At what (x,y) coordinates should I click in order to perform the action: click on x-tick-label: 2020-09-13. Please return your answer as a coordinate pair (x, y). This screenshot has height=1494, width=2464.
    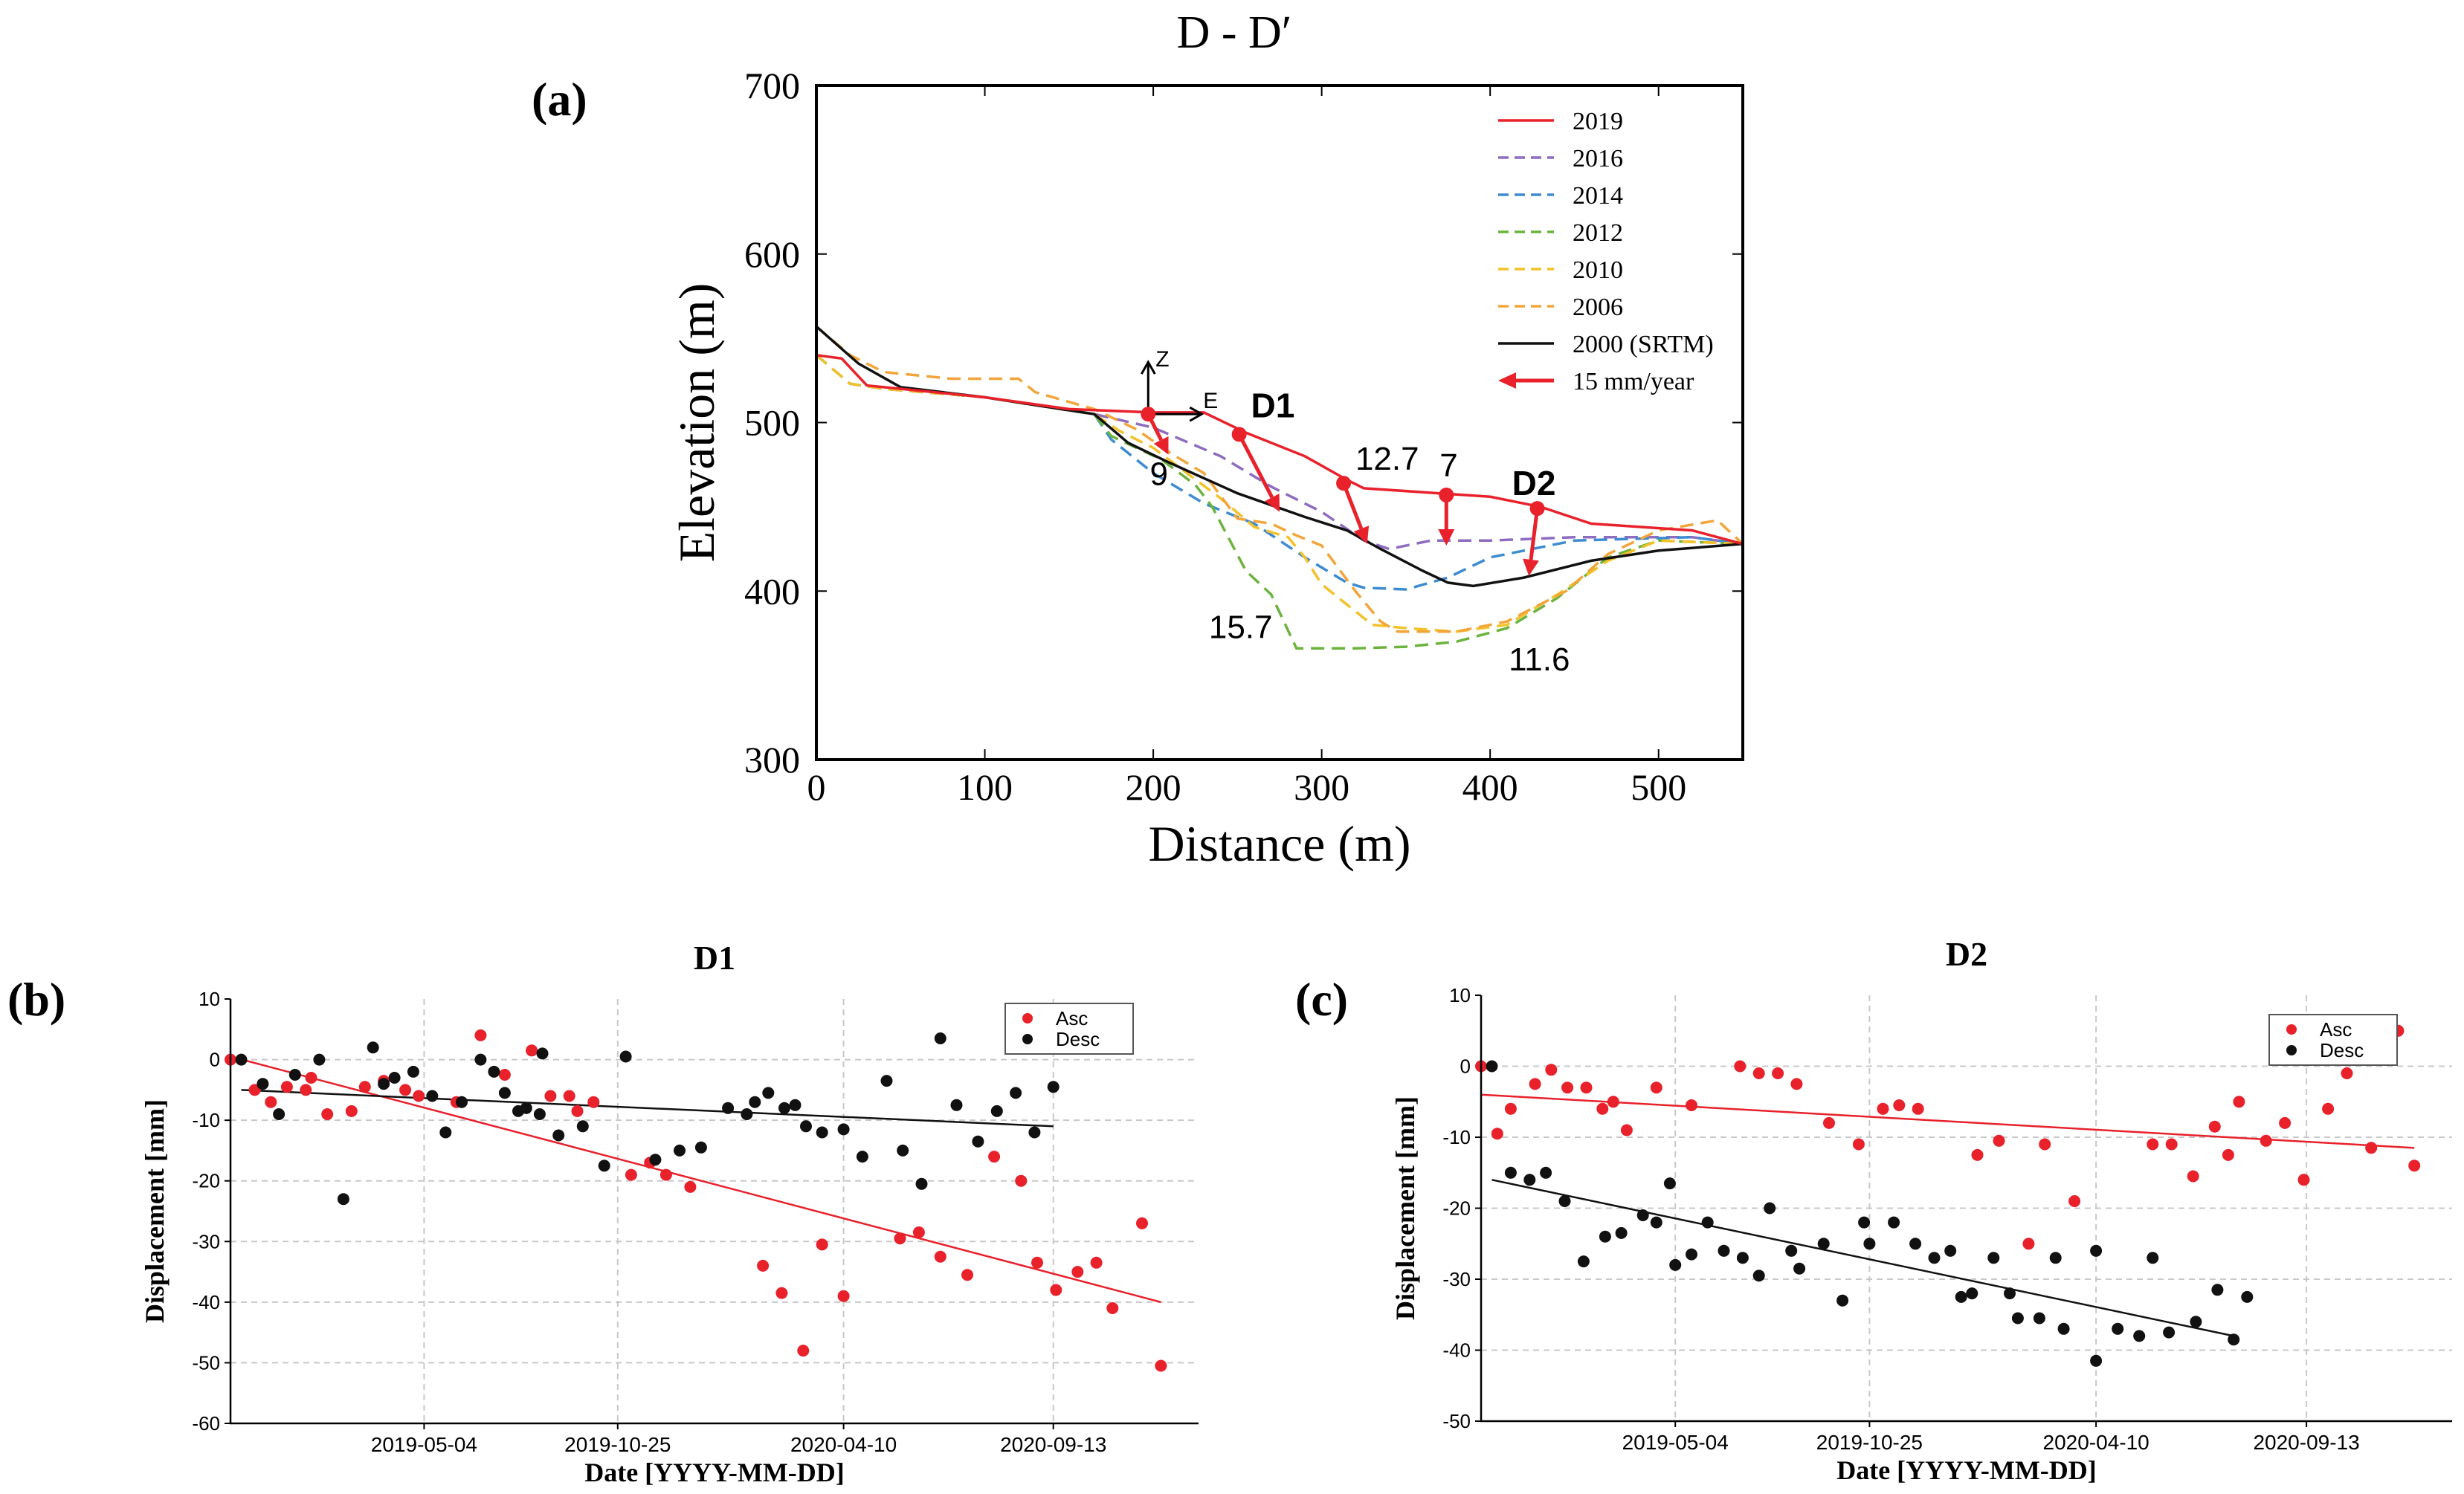
    Looking at the image, I should click on (2306, 1442).